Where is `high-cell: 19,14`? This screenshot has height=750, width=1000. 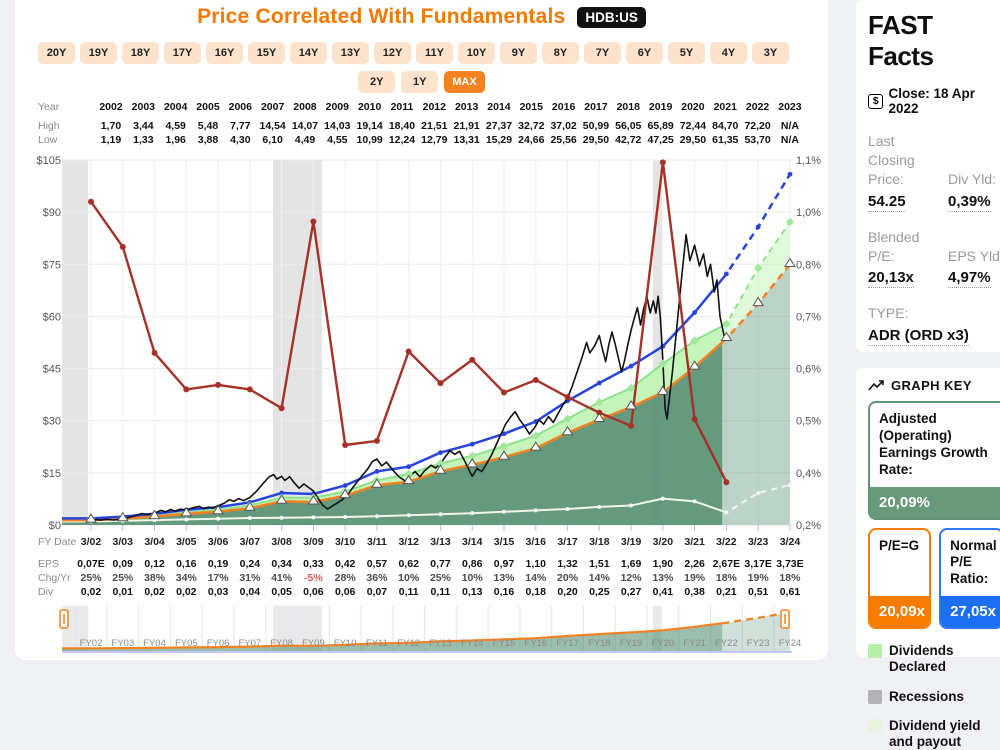
high-cell: 19,14 is located at coordinates (369, 126).